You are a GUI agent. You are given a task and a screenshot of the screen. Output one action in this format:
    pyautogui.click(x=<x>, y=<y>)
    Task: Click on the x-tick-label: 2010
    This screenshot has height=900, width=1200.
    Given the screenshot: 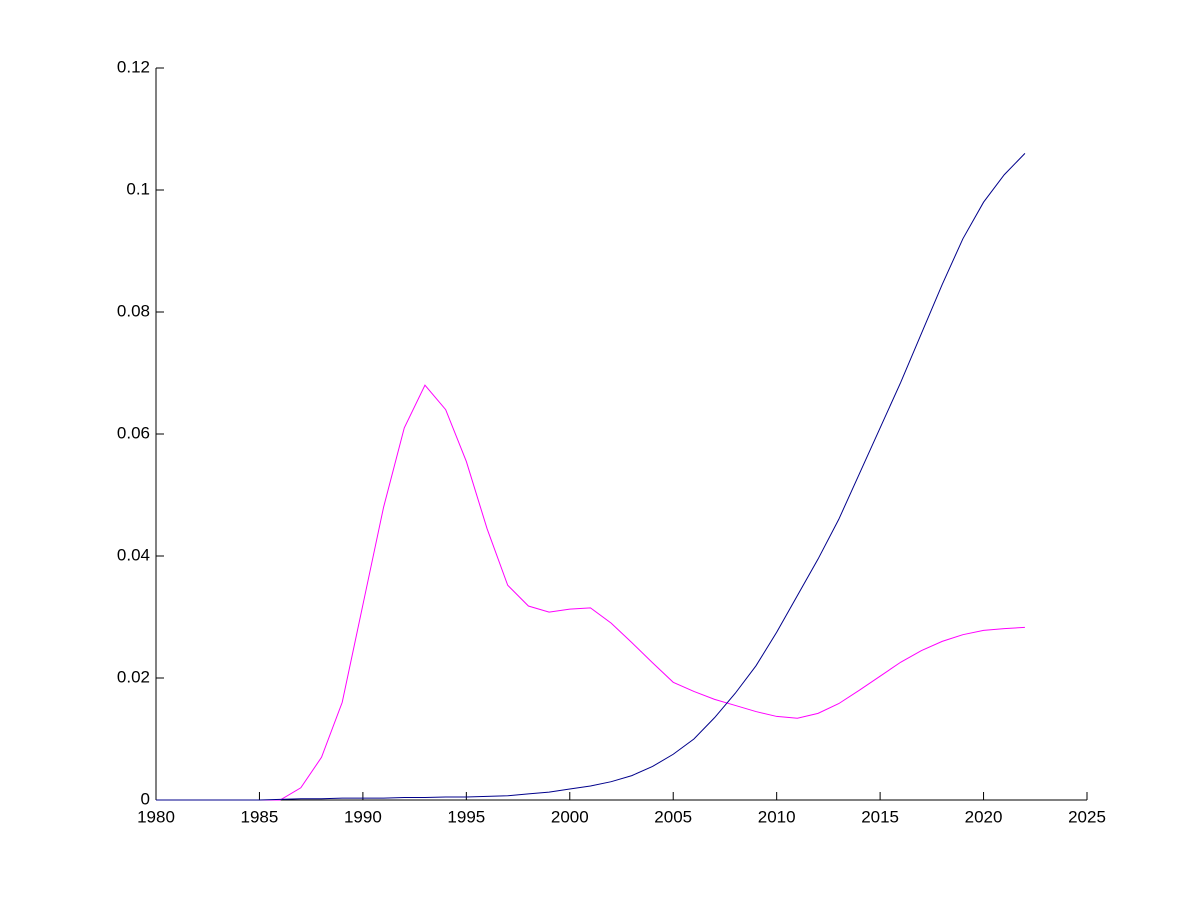 What is the action you would take?
    pyautogui.click(x=777, y=816)
    